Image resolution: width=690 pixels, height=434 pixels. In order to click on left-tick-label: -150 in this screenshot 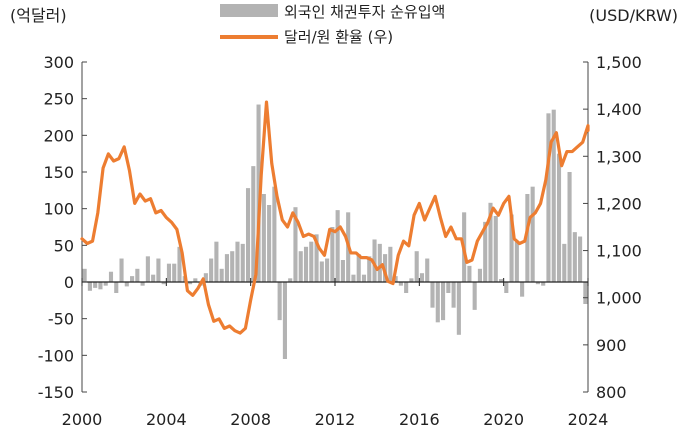, I will do `click(56, 392)`.